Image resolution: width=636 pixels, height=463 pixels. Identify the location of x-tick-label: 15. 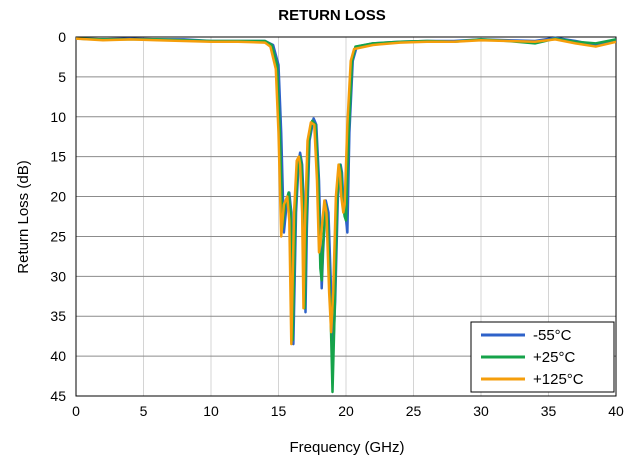
(279, 411).